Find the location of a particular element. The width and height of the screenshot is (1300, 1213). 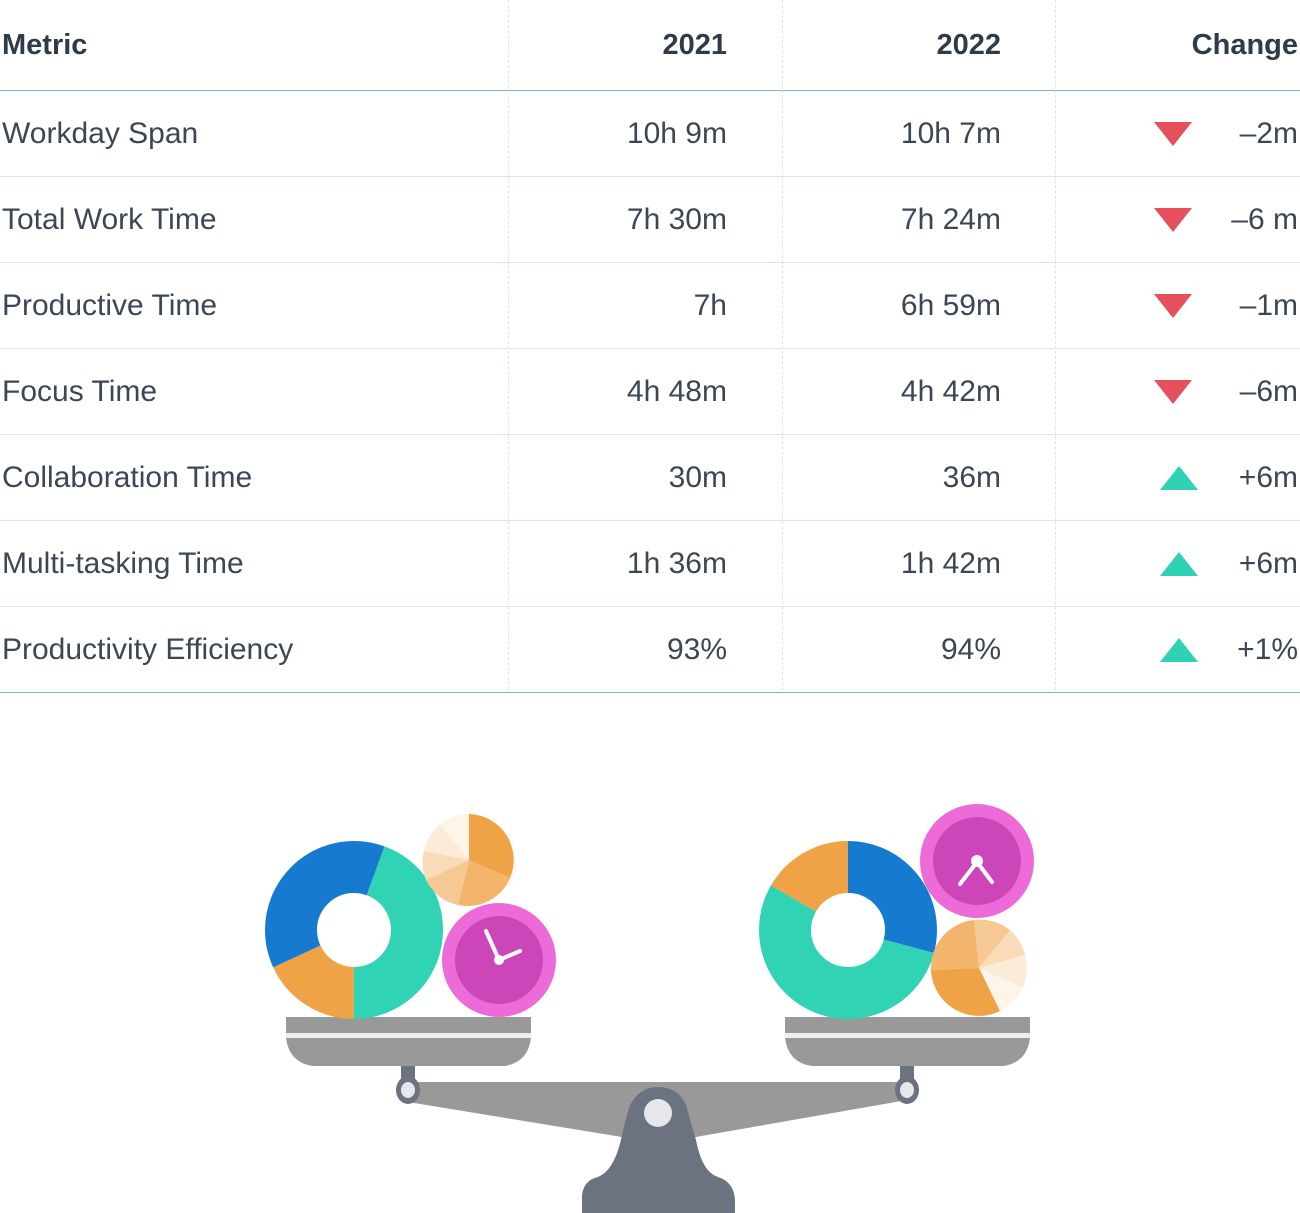

value-2021: 7h 30m is located at coordinates (676, 219).